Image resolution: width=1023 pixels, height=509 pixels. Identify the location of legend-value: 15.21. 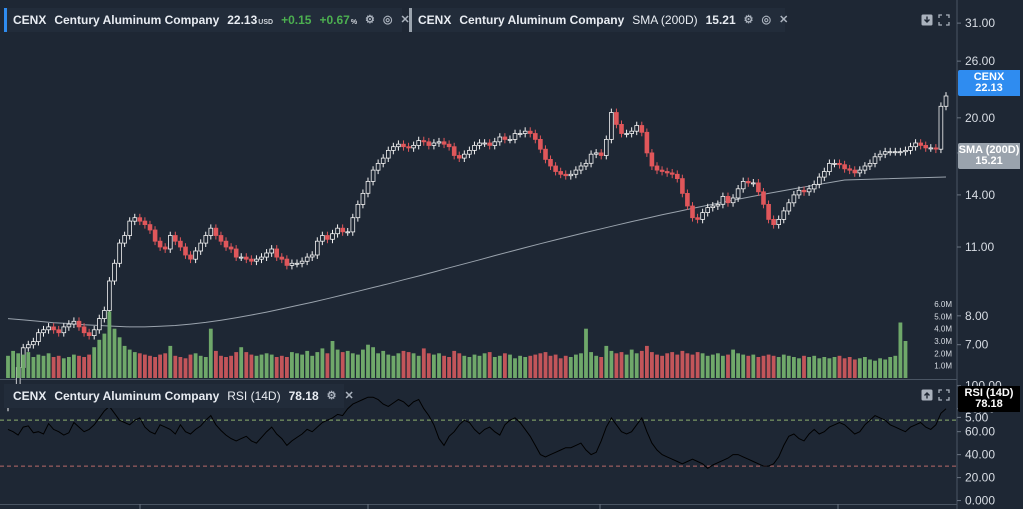
(720, 20).